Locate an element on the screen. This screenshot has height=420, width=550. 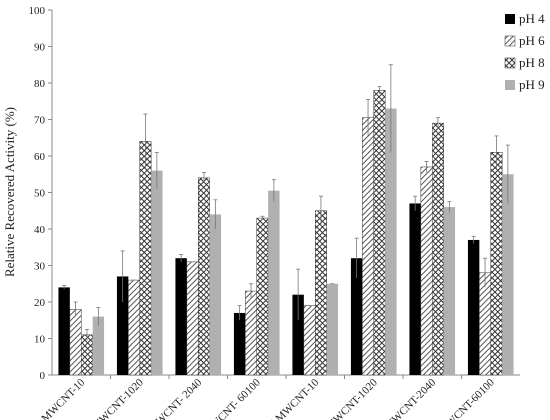
y-tick-label: 70 is located at coordinates (40, 121).